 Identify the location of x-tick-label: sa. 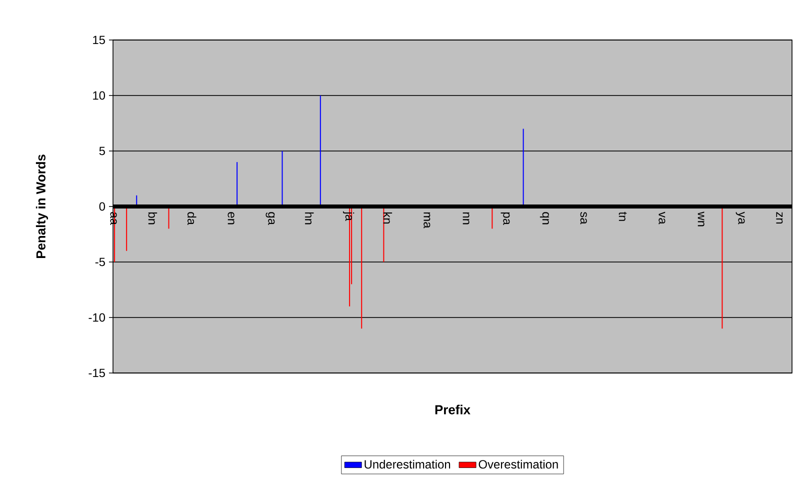
(583, 218).